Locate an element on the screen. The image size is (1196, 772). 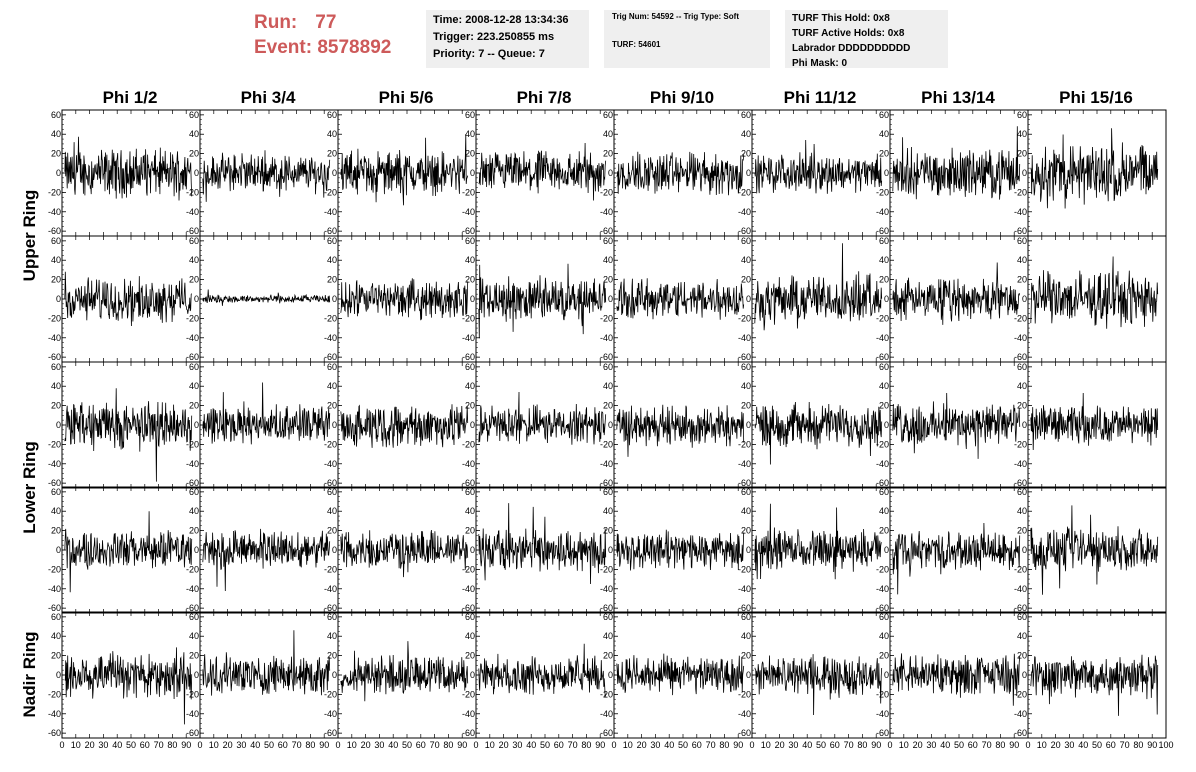
waveform-panel-r3-c2: 60 40 20 0 -20 -40 -60 is located at coordinates (262, 425).